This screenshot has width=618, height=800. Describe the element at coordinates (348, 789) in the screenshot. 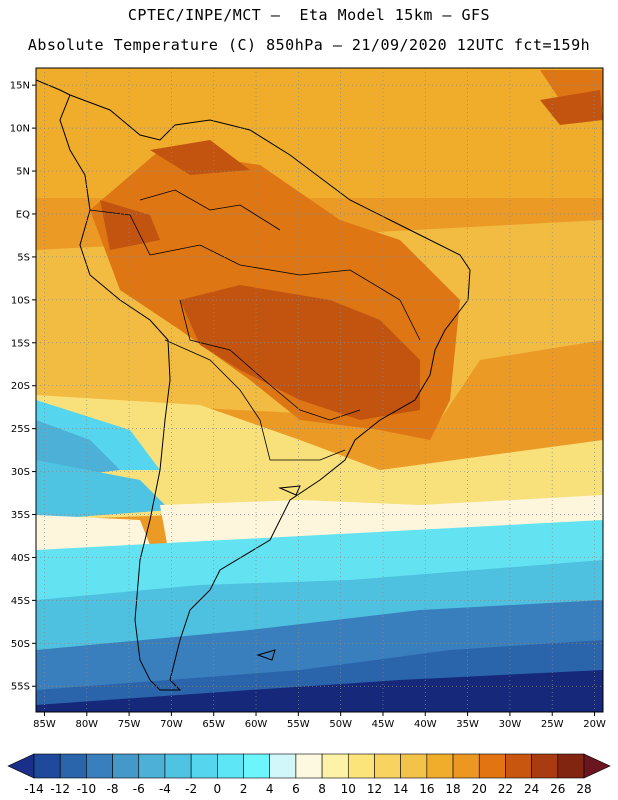

I see `colorbar-level-label: 10` at that location.